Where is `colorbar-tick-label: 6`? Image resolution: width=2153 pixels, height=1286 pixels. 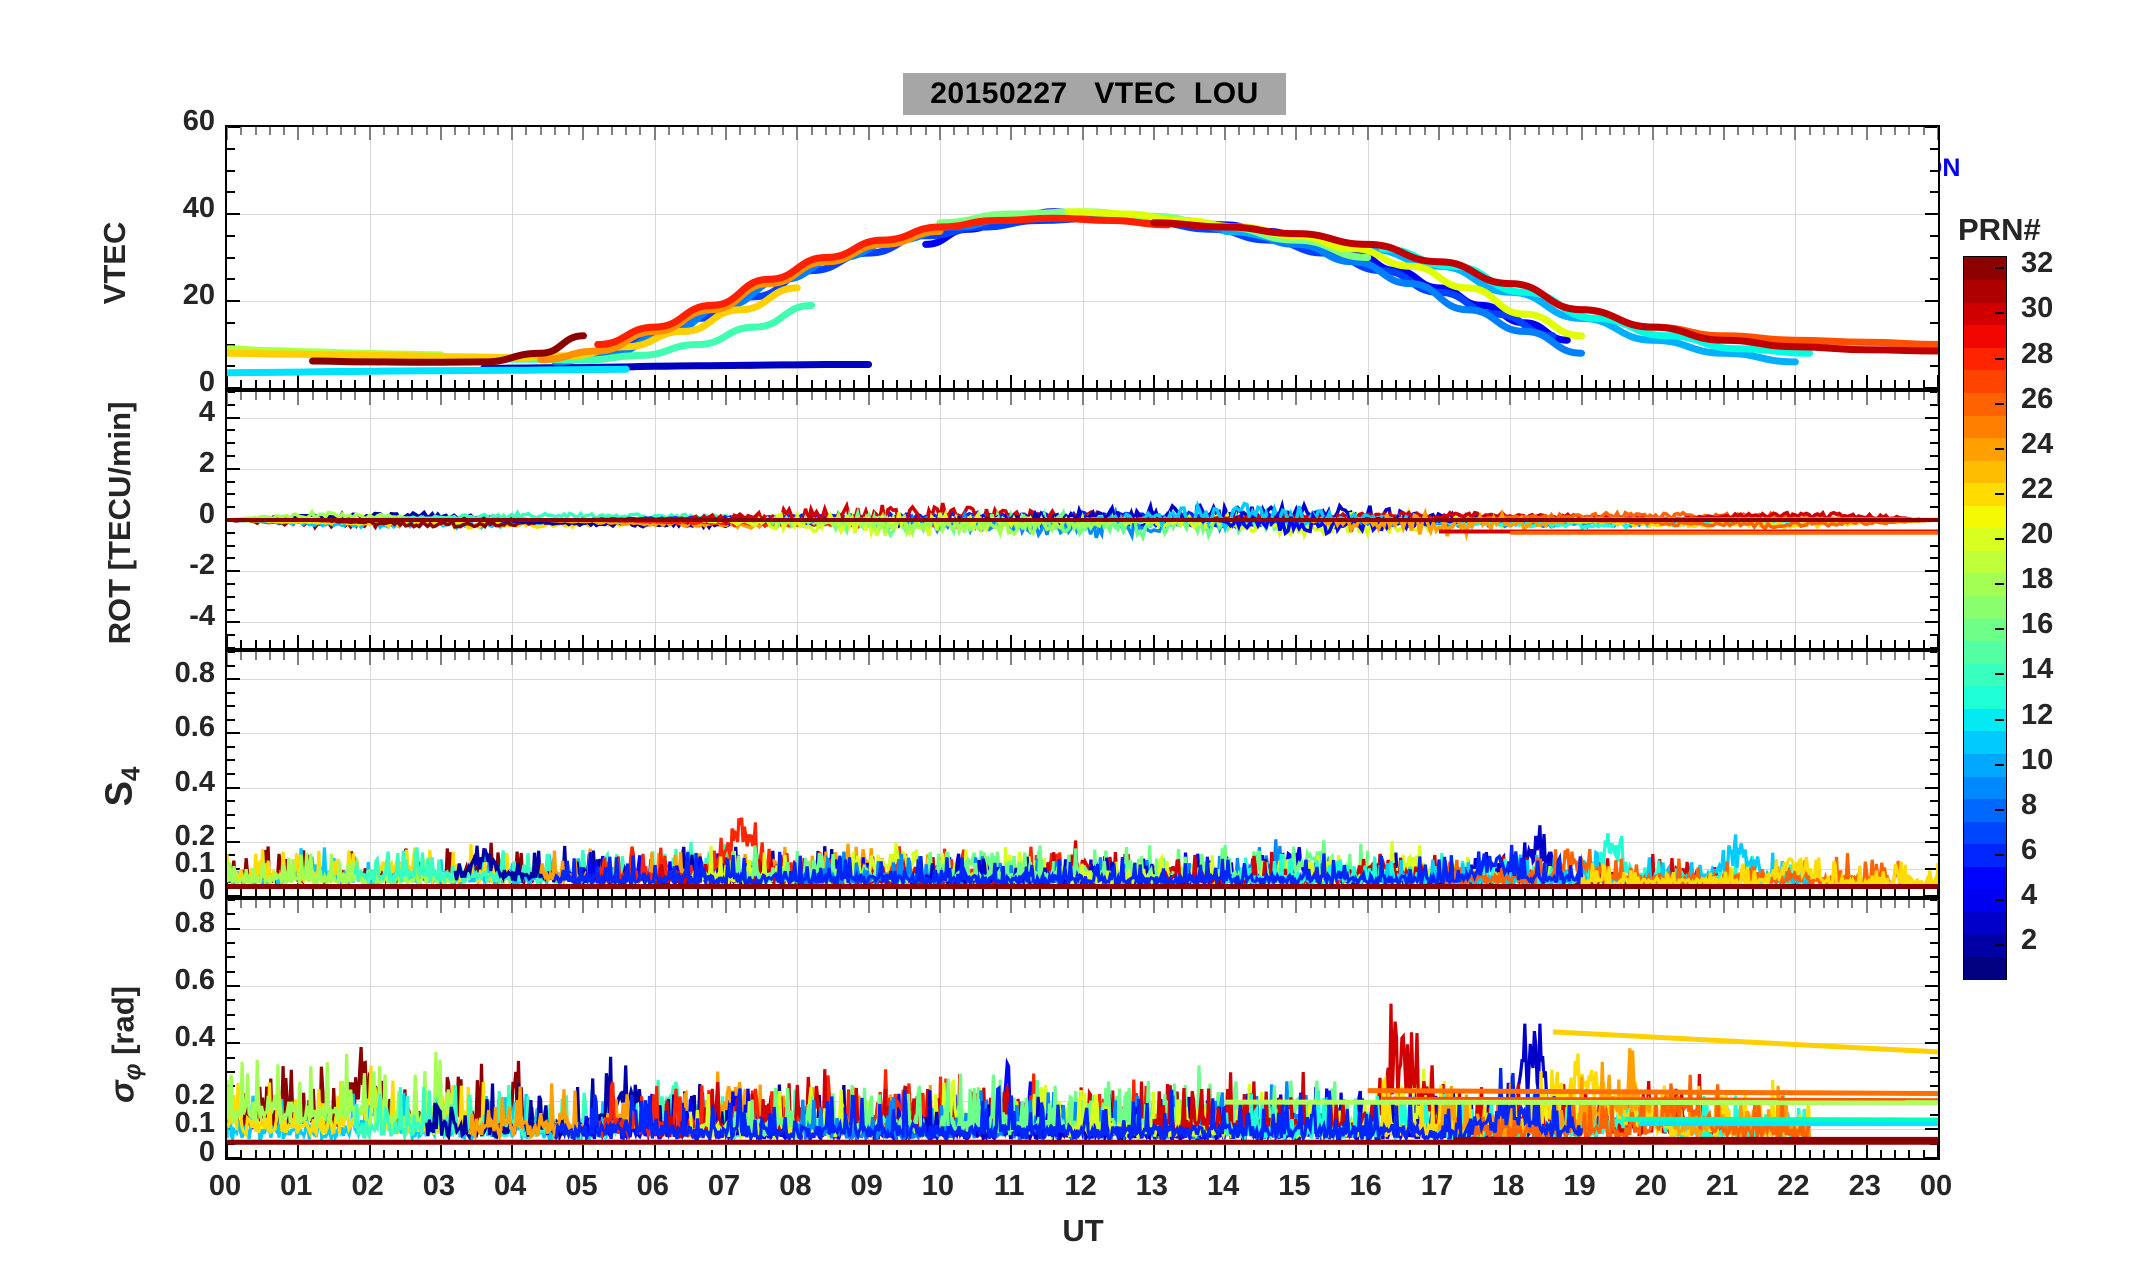
colorbar-tick-label: 6 is located at coordinates (2029, 849).